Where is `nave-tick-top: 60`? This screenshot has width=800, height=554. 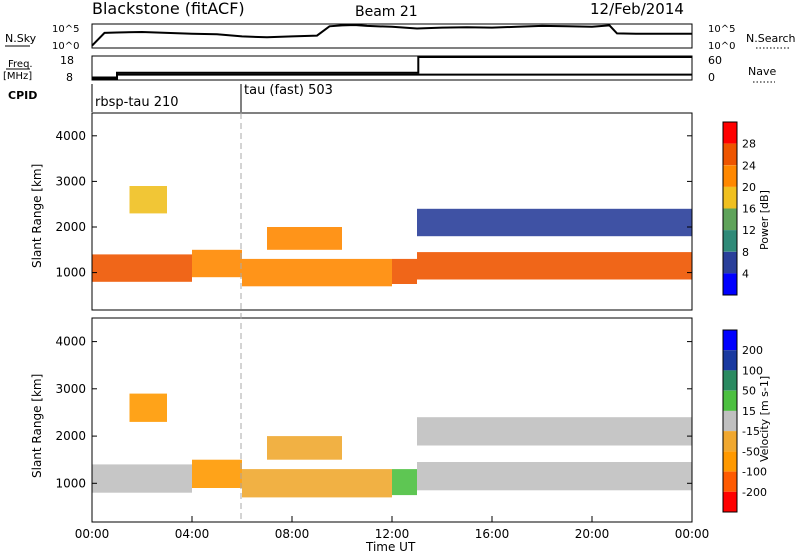 nave-tick-top: 60 is located at coordinates (715, 60).